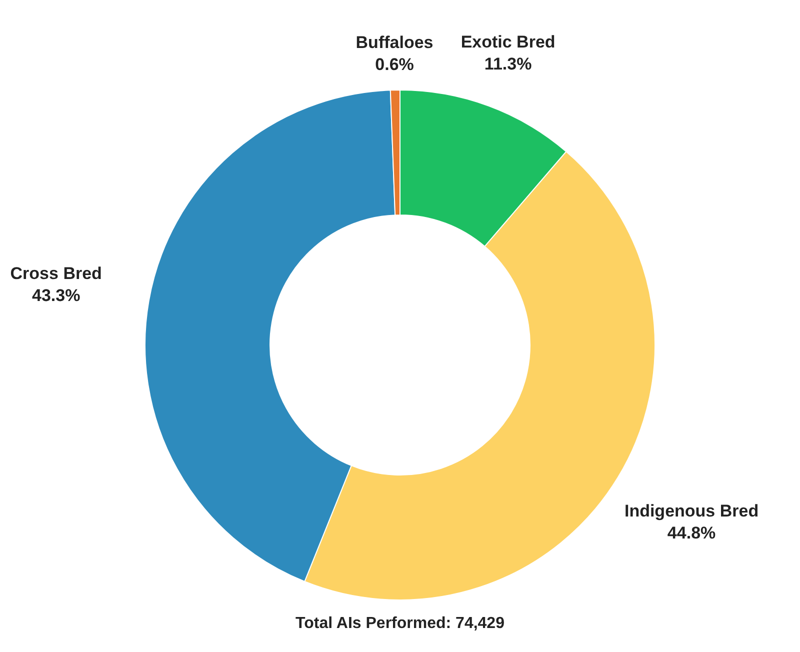 The height and width of the screenshot is (652, 800). Describe the element at coordinates (56, 273) in the screenshot. I see `slice-label: Cross Bred` at that location.